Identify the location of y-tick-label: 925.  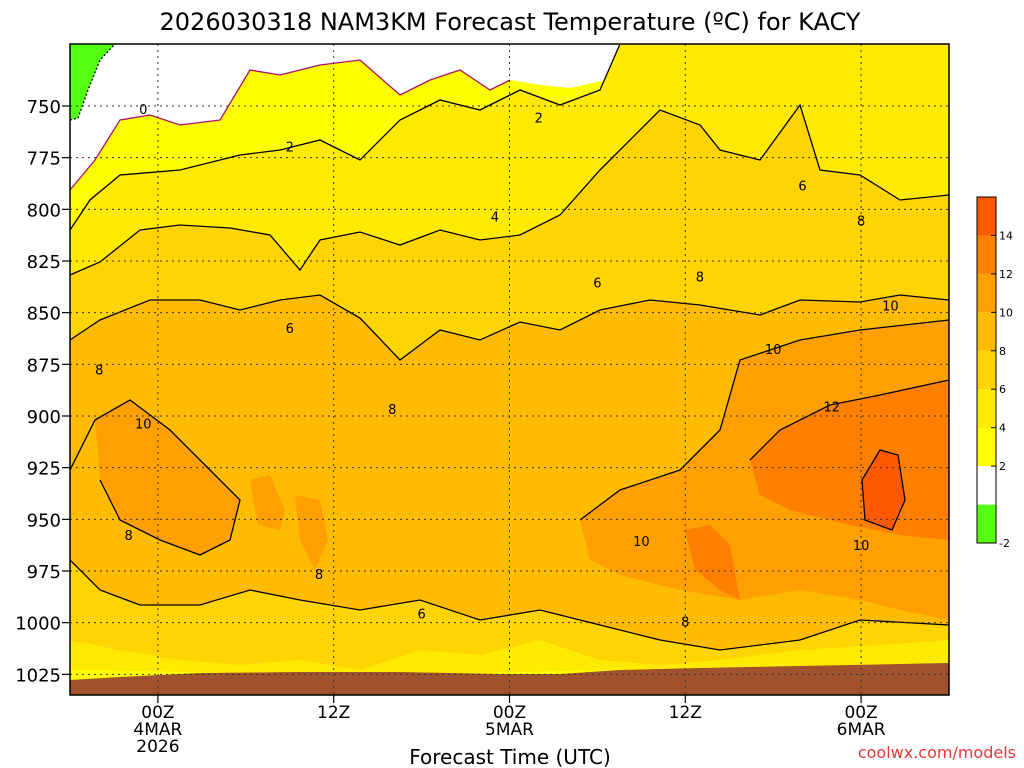
(44, 469).